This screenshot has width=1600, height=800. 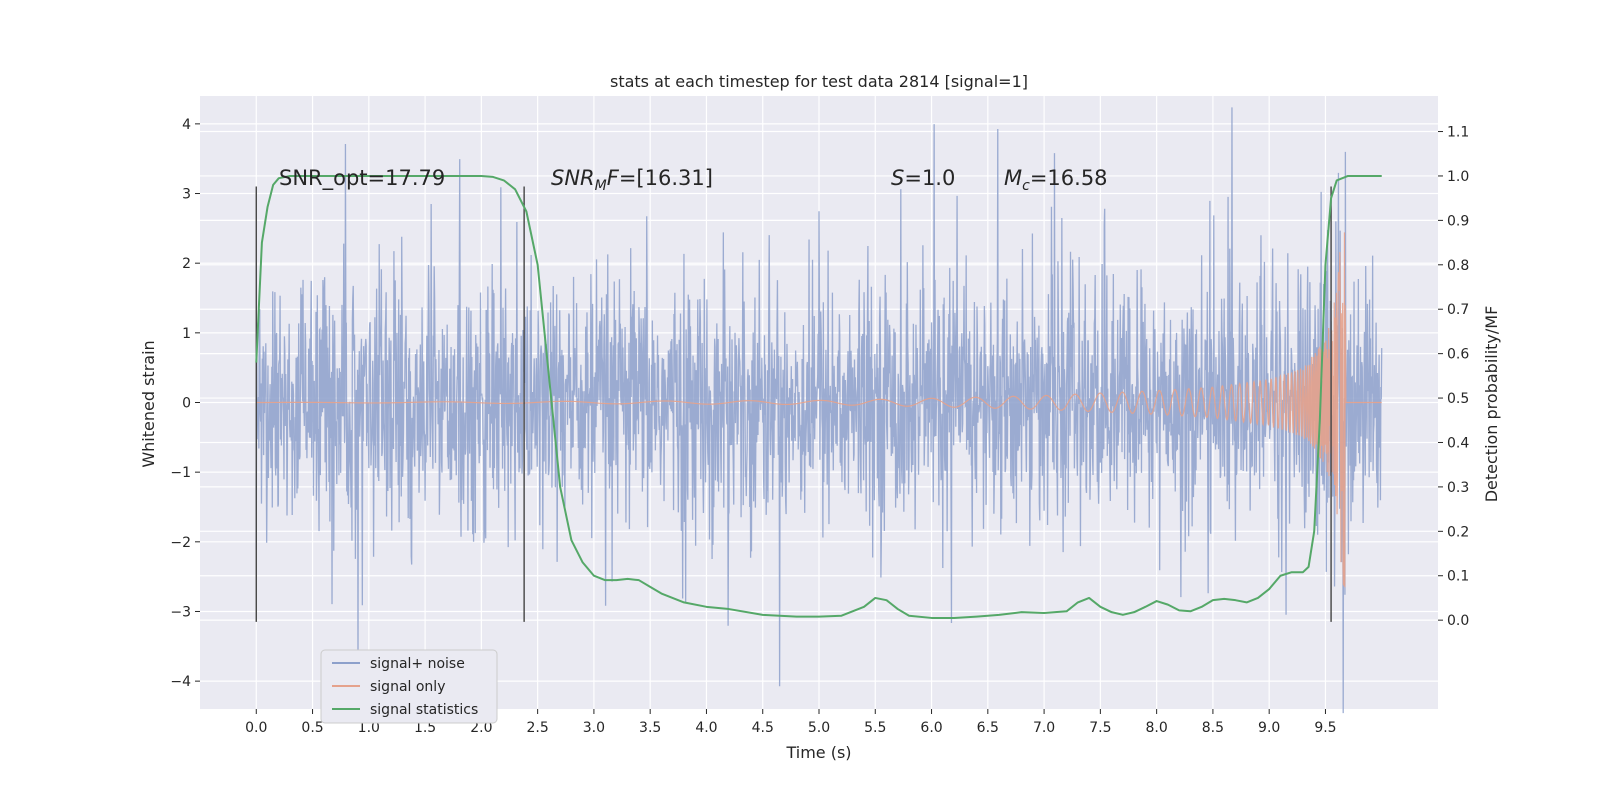 I want to click on yl-tick-label-5: −1, so click(x=180, y=473).